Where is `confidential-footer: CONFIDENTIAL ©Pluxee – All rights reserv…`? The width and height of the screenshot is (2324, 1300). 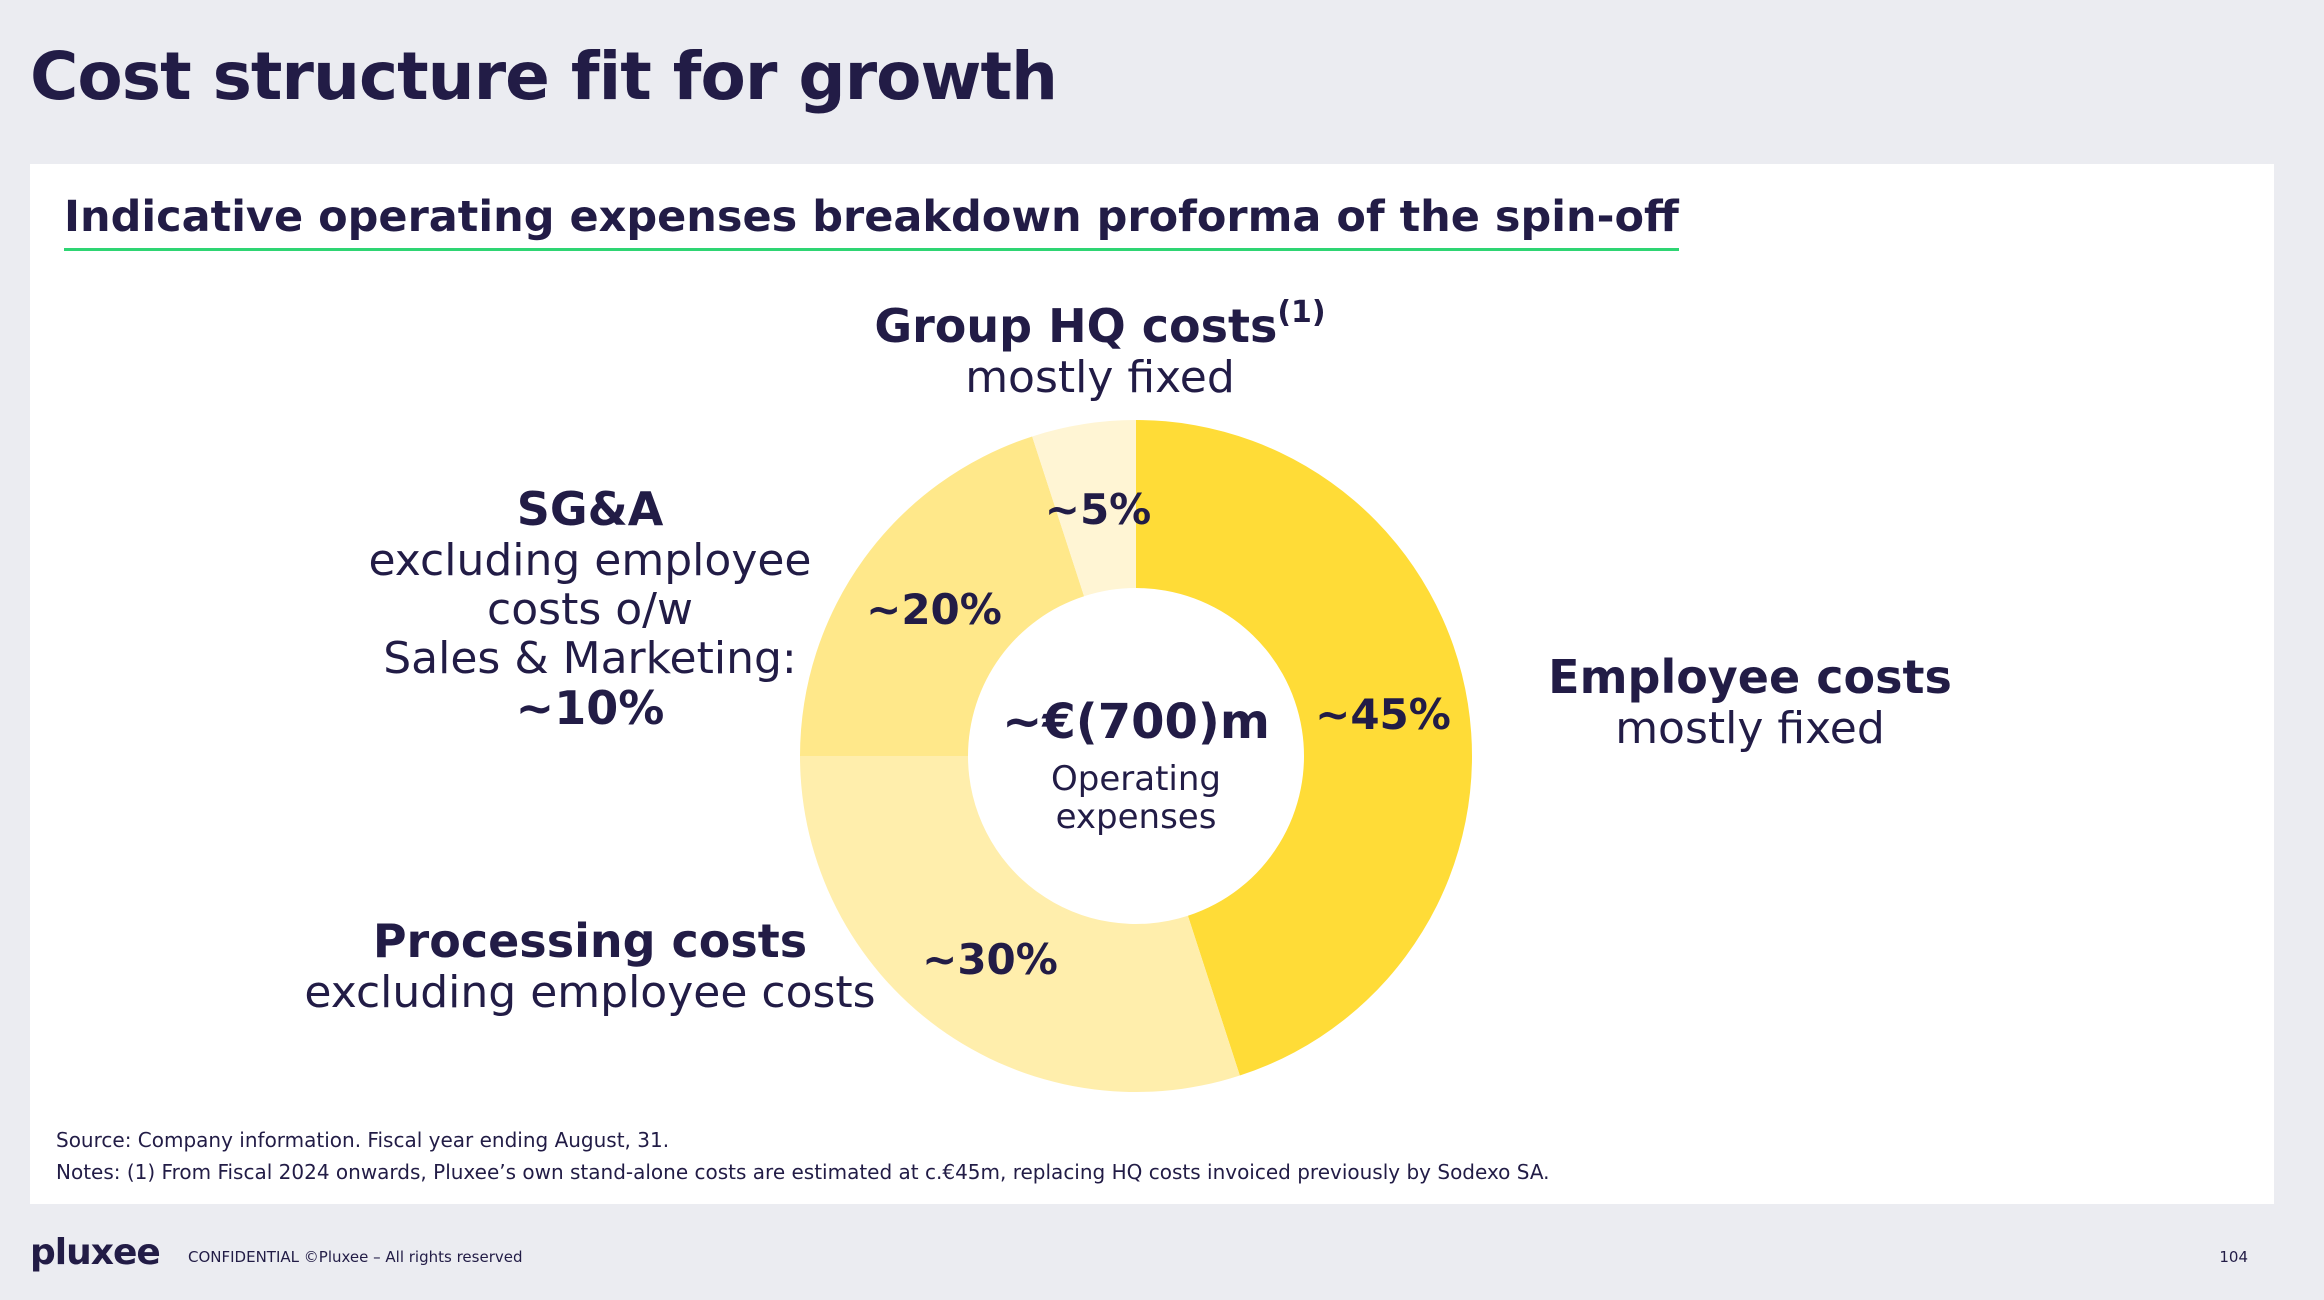 confidential-footer: CONFIDENTIAL ©Pluxee – All rights reserv… is located at coordinates (355, 1257).